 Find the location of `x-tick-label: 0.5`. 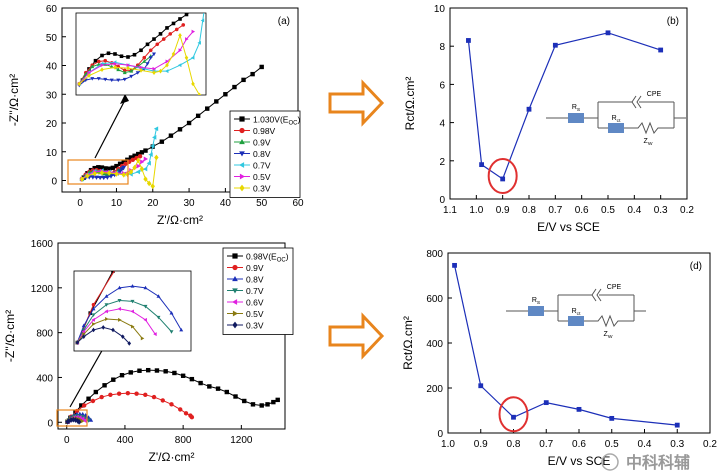

x-tick-label: 0.5 is located at coordinates (612, 444).